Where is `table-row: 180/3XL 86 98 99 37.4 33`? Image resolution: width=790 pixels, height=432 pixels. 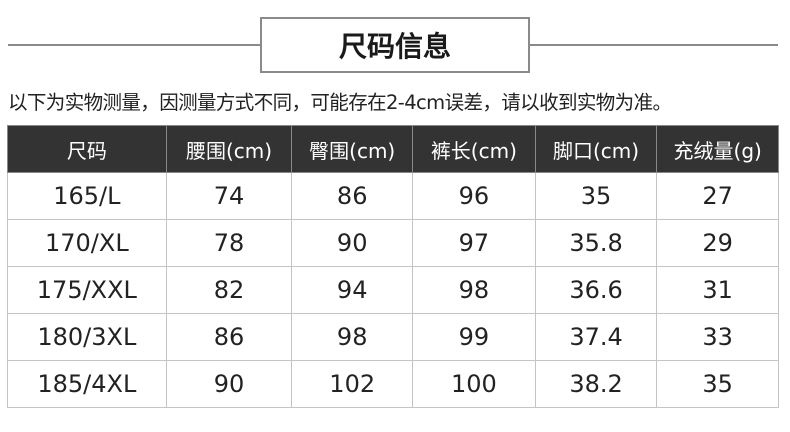 table-row: 180/3XL 86 98 99 37.4 33 is located at coordinates (393, 337).